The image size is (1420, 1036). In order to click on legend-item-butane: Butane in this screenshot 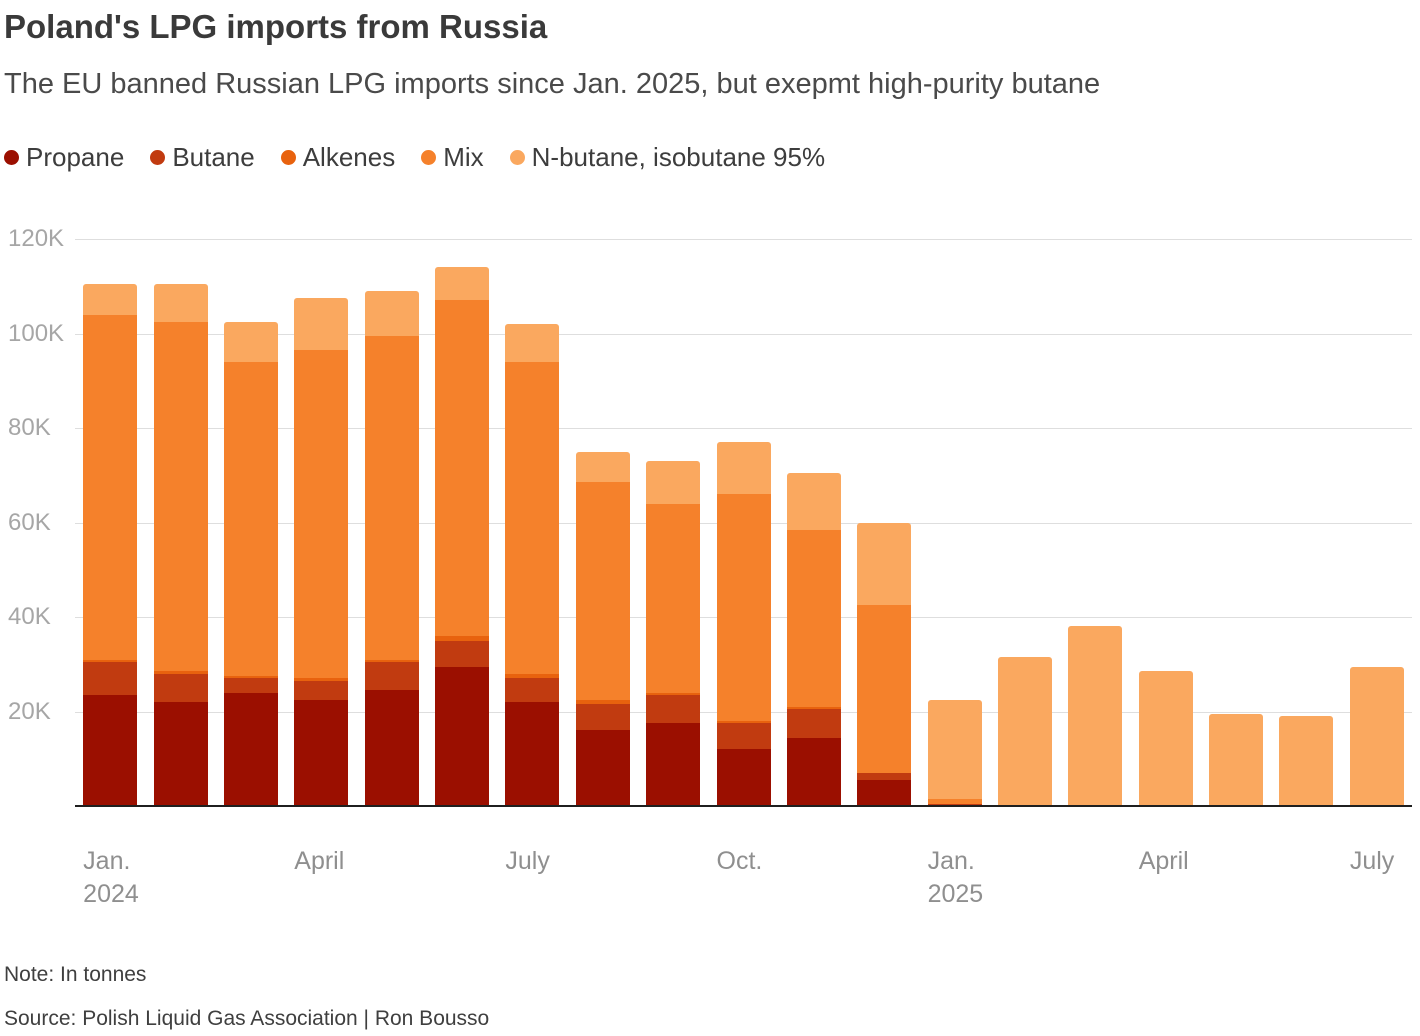, I will do `click(202, 157)`.